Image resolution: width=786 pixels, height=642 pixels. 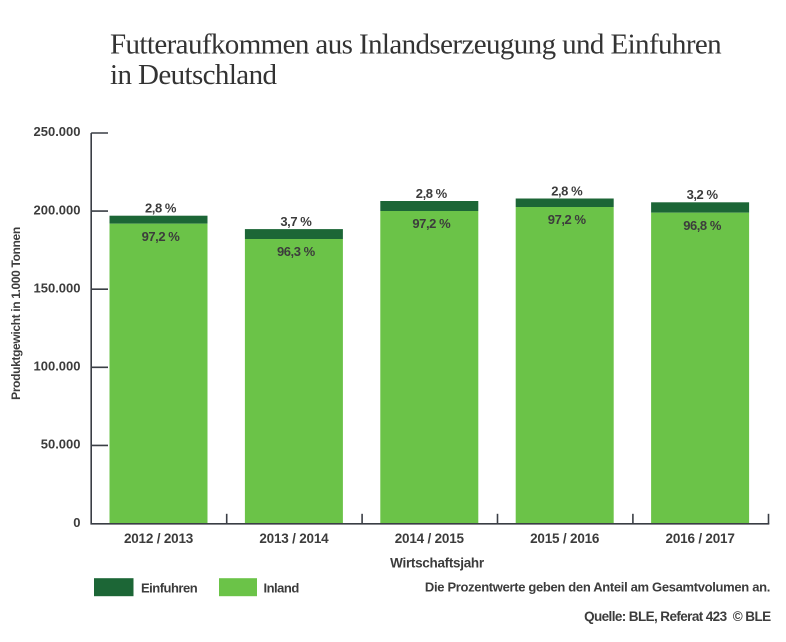 What do you see at coordinates (430, 538) in the screenshot?
I see `svg-text: 2014 / 2015` at bounding box center [430, 538].